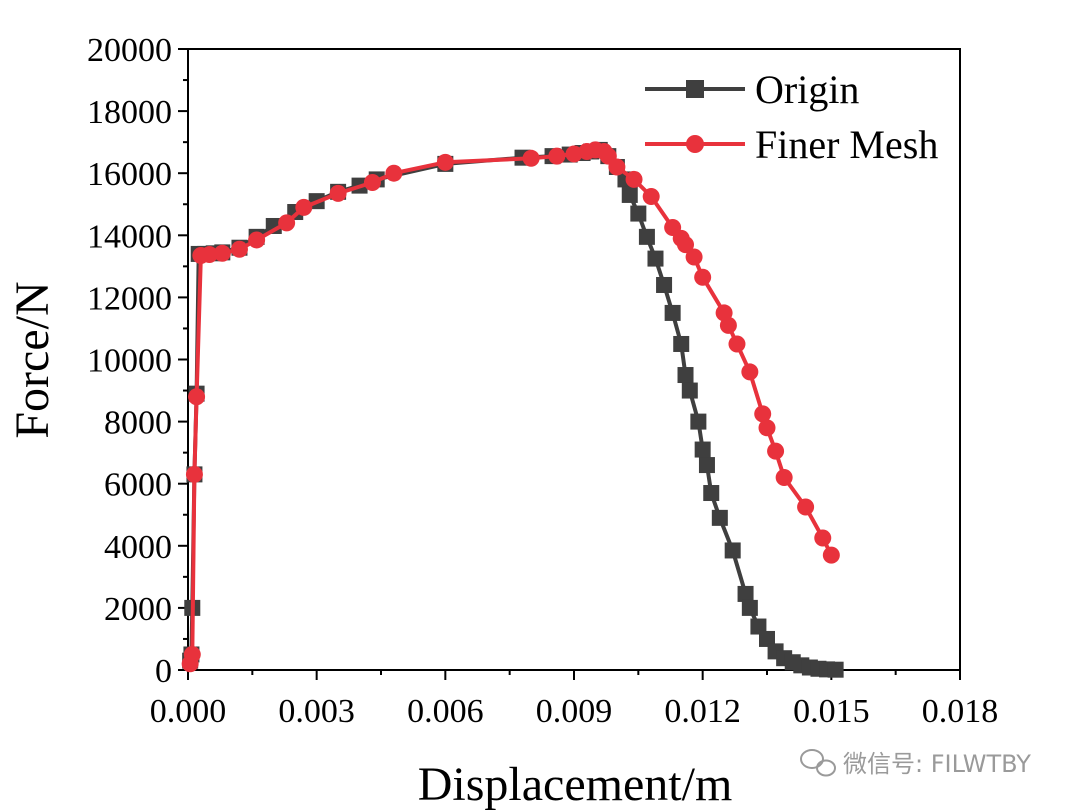 The height and width of the screenshot is (810, 1080). Describe the element at coordinates (129, 112) in the screenshot. I see `y-tick-label: 18000` at that location.